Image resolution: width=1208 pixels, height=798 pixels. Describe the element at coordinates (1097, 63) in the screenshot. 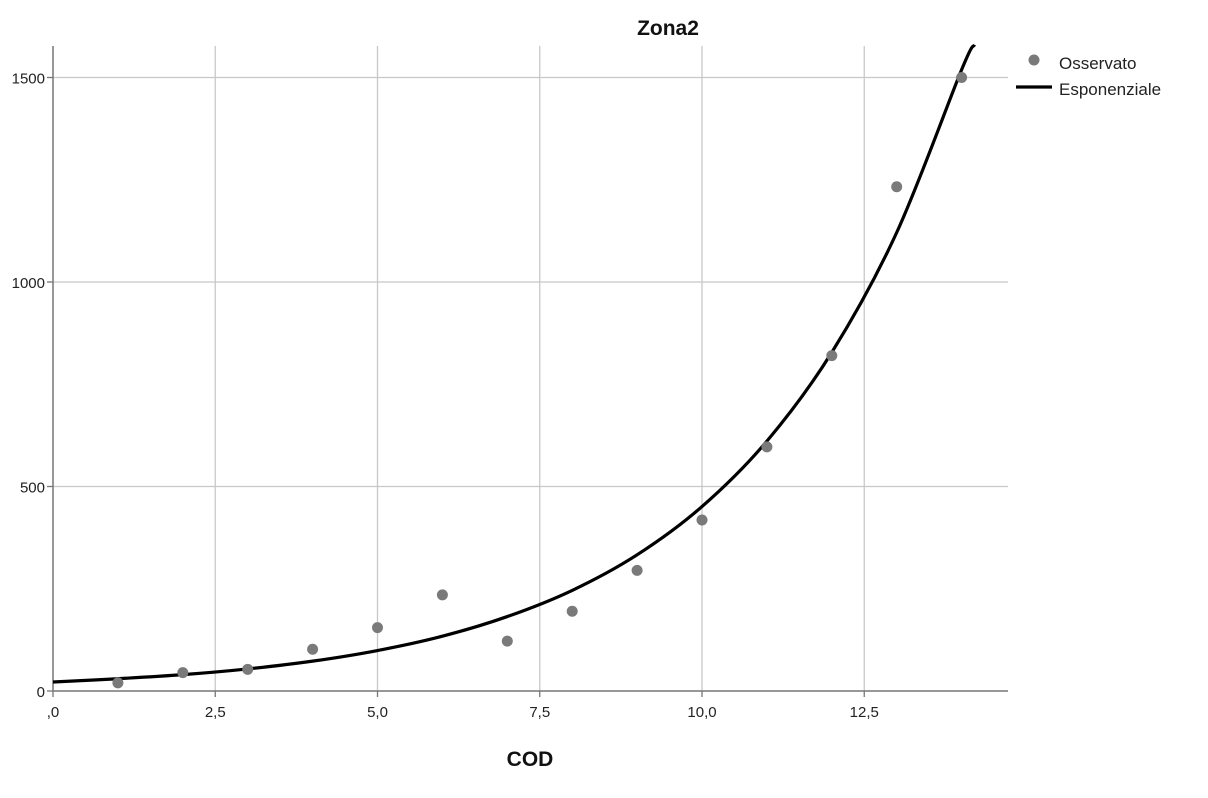

I see `legend-label-observed: Osservato` at that location.